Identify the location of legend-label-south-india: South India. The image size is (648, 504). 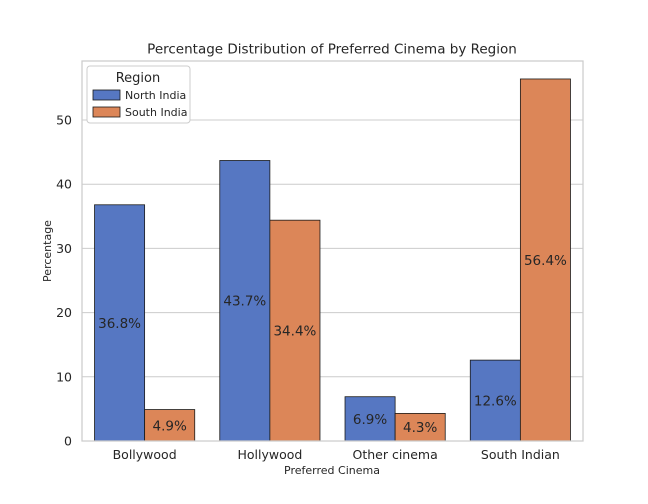
(156, 112).